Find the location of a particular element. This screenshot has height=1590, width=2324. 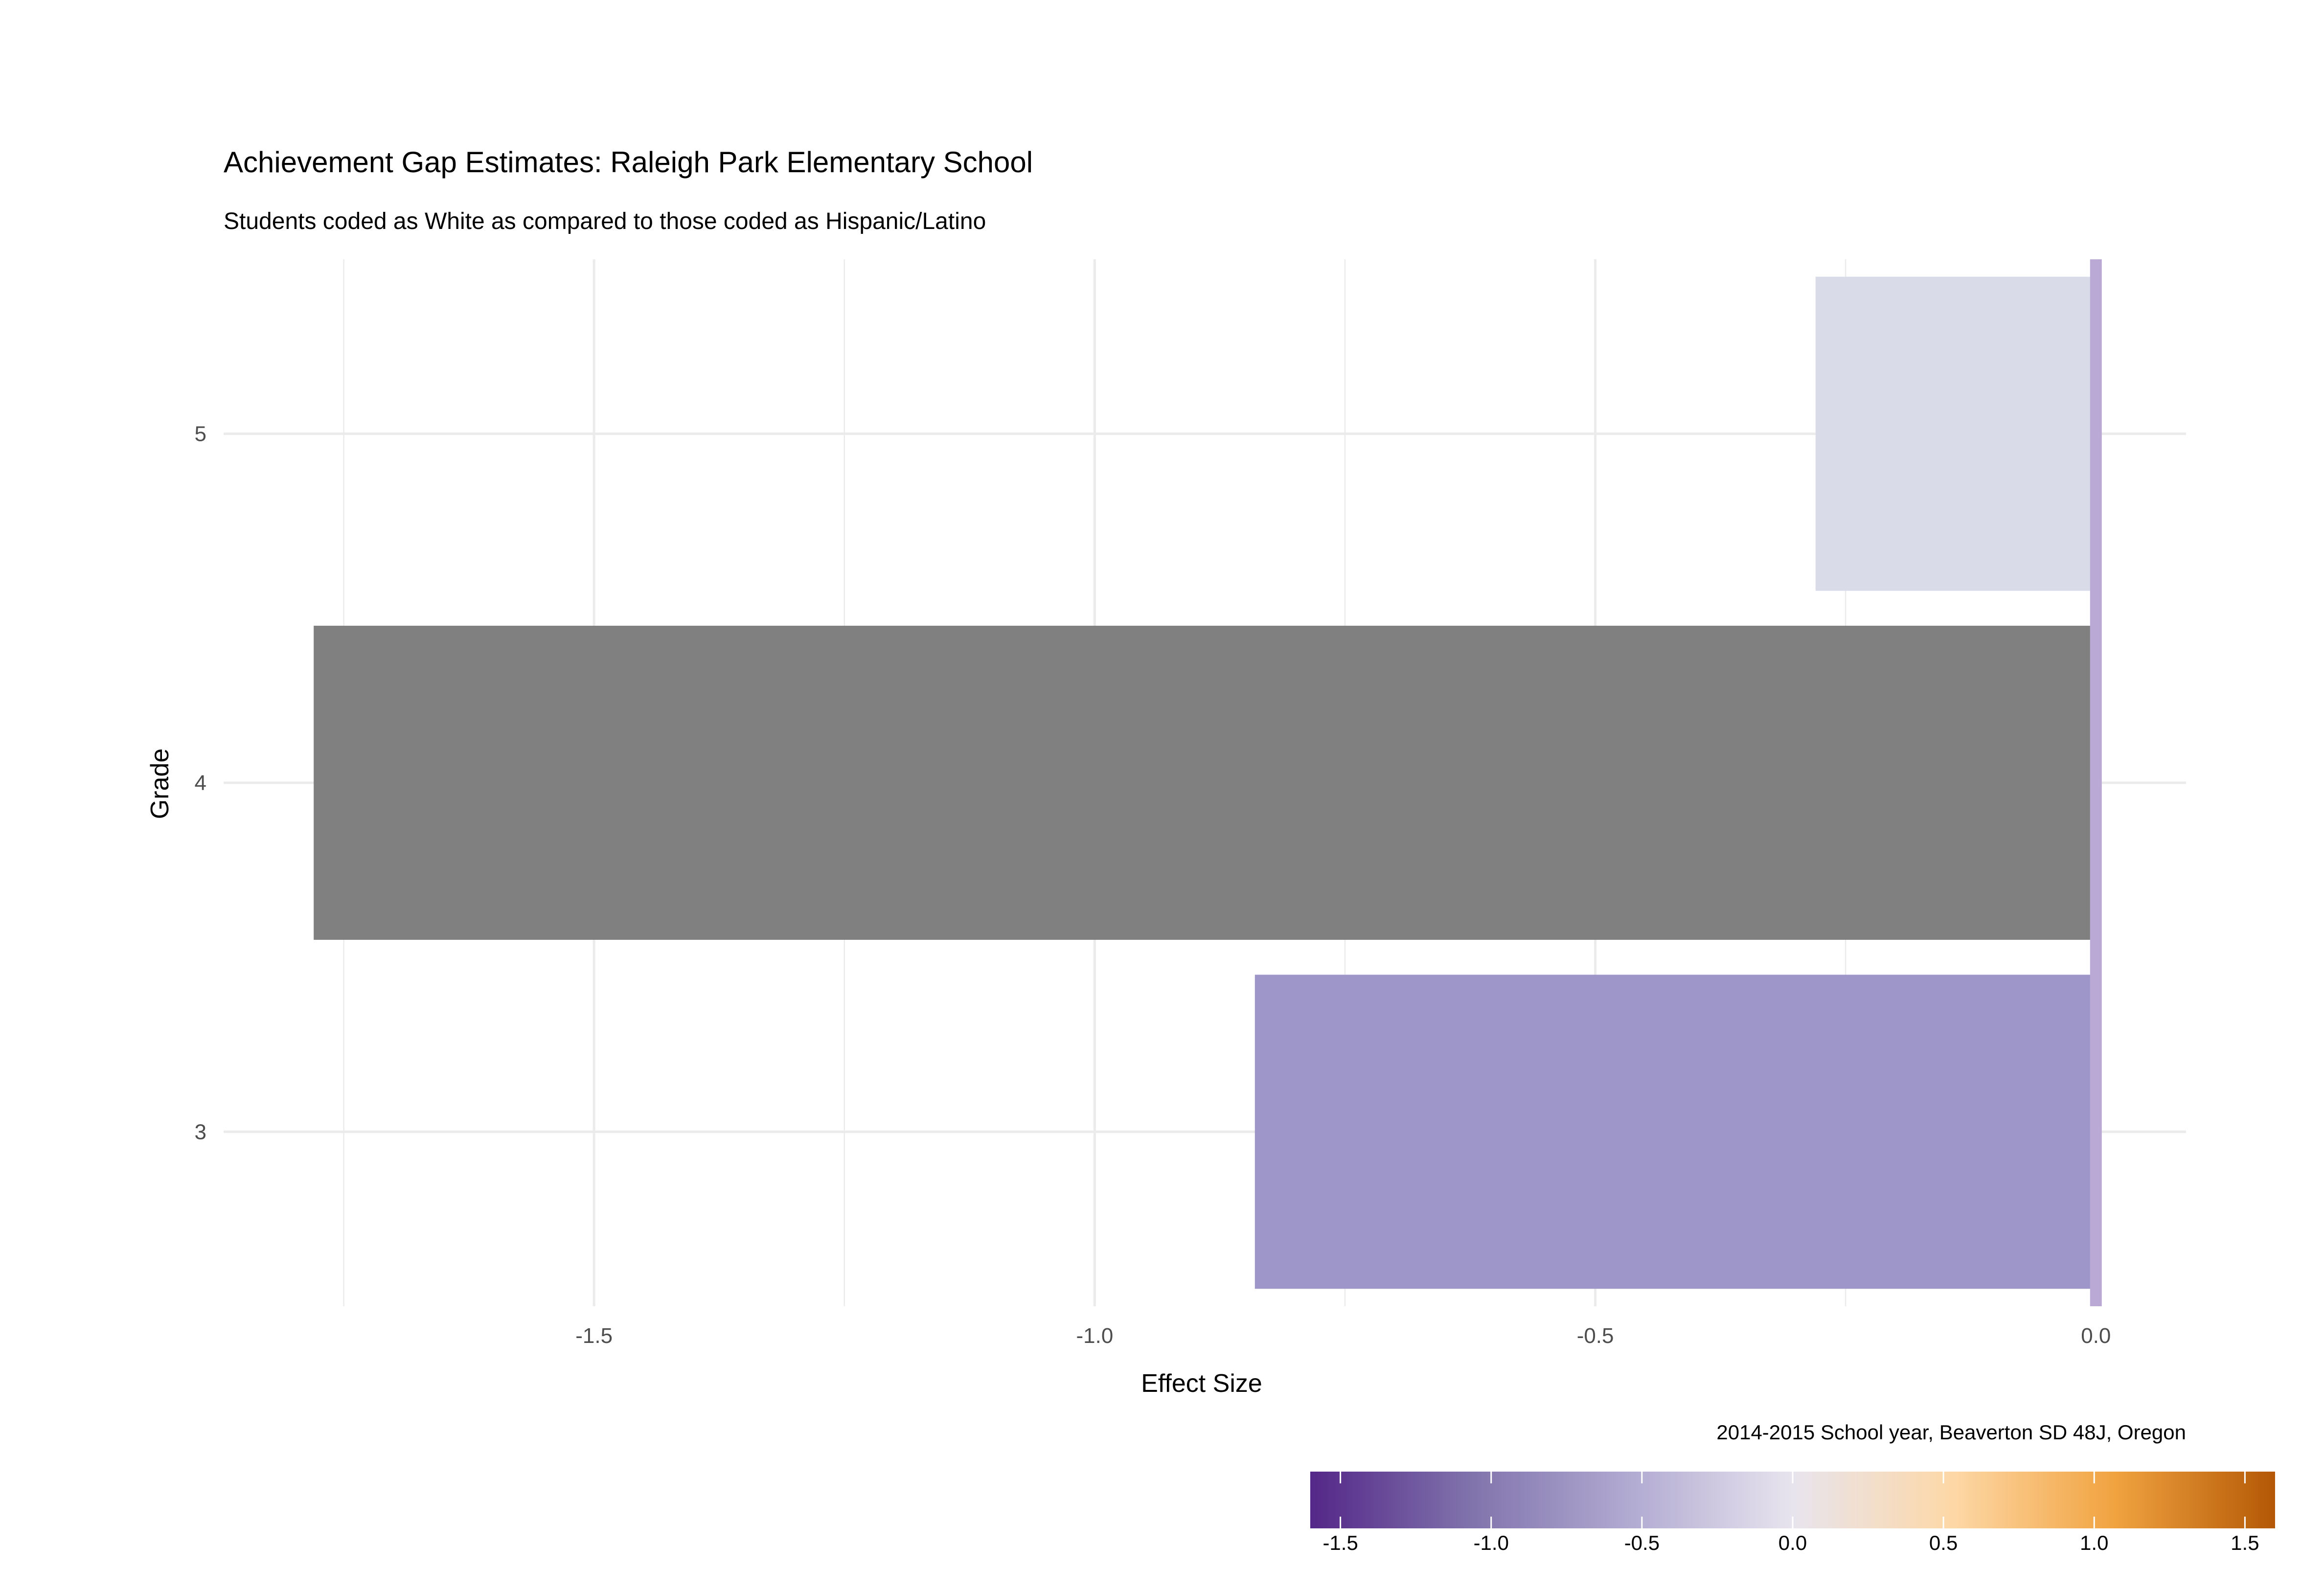

y-axis-title: Grade is located at coordinates (160, 784).